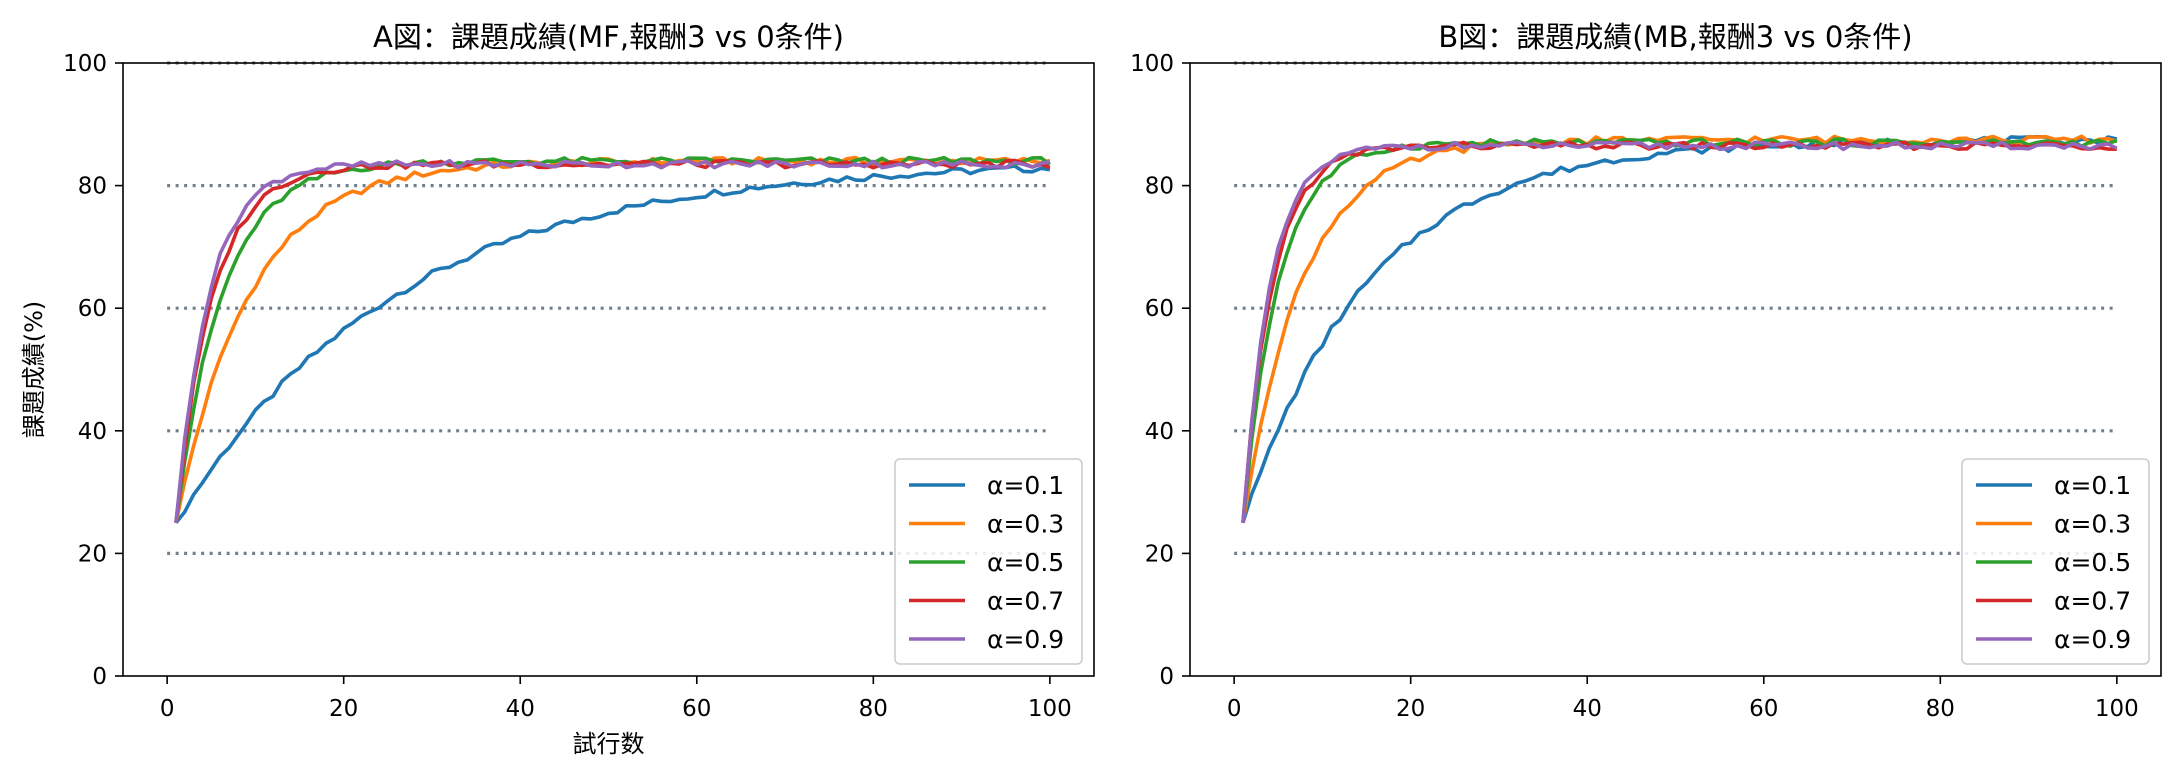 This screenshot has width=2181, height=777. I want to click on x-axis-label: 試行数, so click(609, 744).